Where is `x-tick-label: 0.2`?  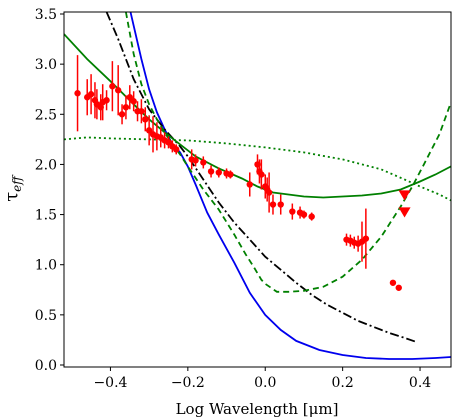
x-tick-label: 0.2 is located at coordinates (343, 383).